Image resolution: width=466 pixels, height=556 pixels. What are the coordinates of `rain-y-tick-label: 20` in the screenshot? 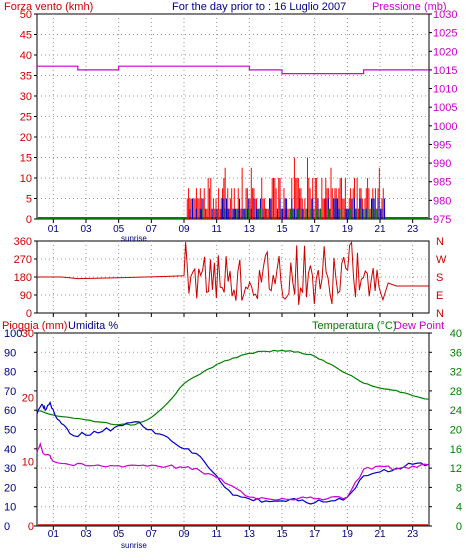 It's located at (28, 398).